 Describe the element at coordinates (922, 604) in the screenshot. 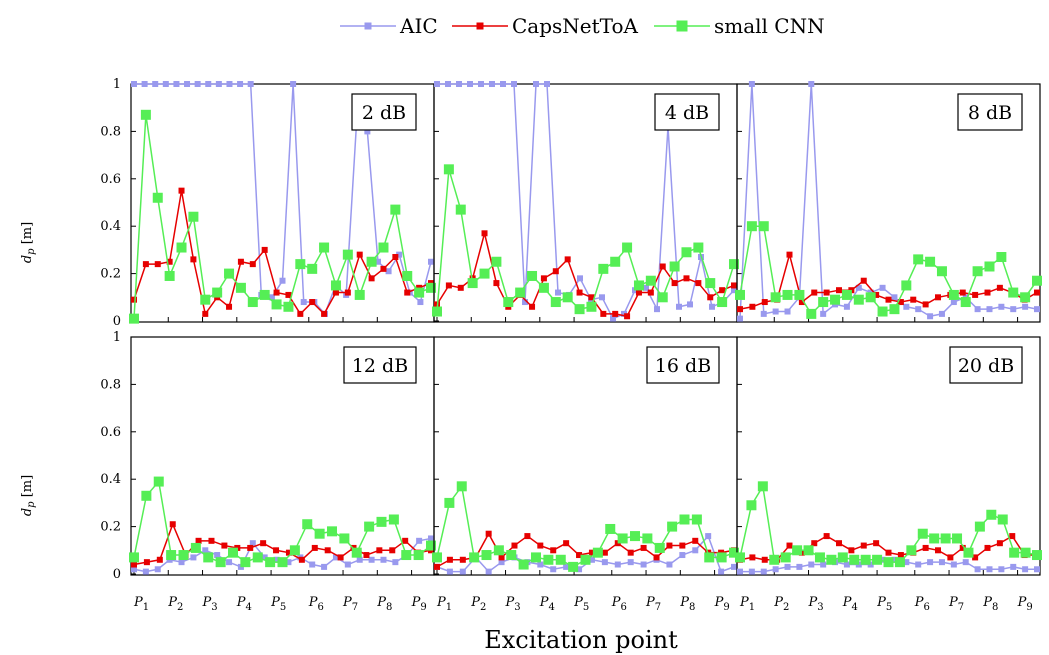

I see `x-tick-label: P6` at that location.